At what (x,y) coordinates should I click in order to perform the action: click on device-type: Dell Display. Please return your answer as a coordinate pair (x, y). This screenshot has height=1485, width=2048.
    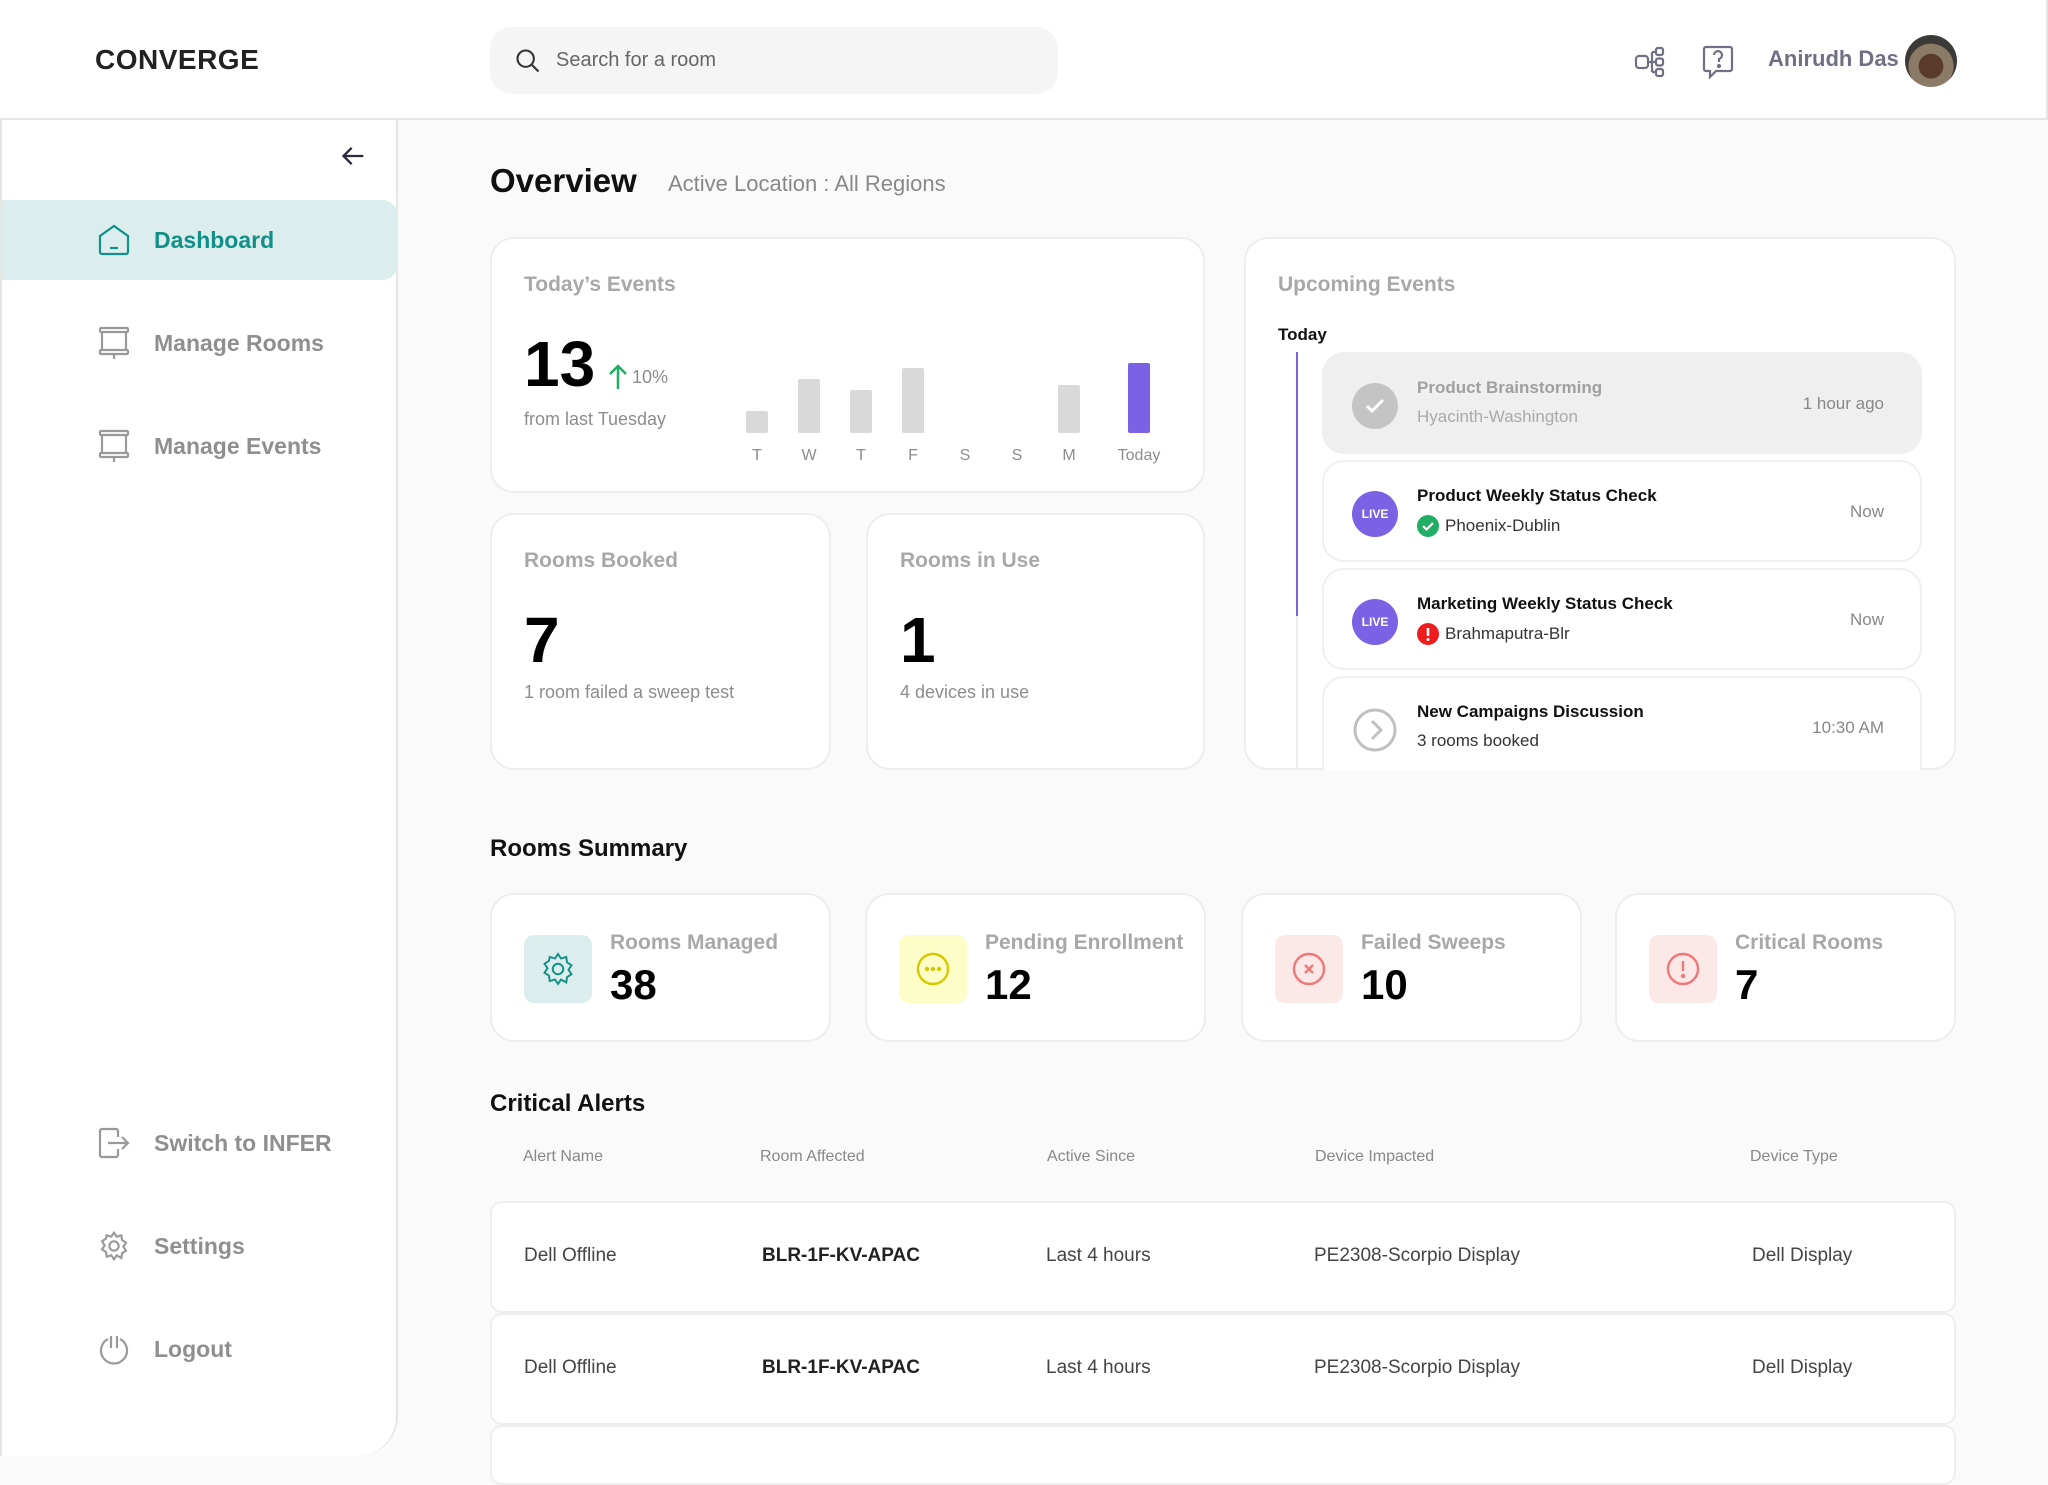
    Looking at the image, I should click on (1802, 1367).